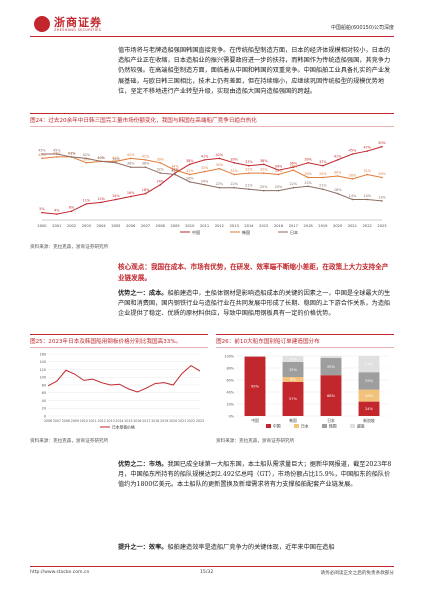 This screenshot has height=600, width=424. What do you see at coordinates (369, 381) in the screenshot?
I see `fig26-bar-label: 29%` at bounding box center [369, 381].